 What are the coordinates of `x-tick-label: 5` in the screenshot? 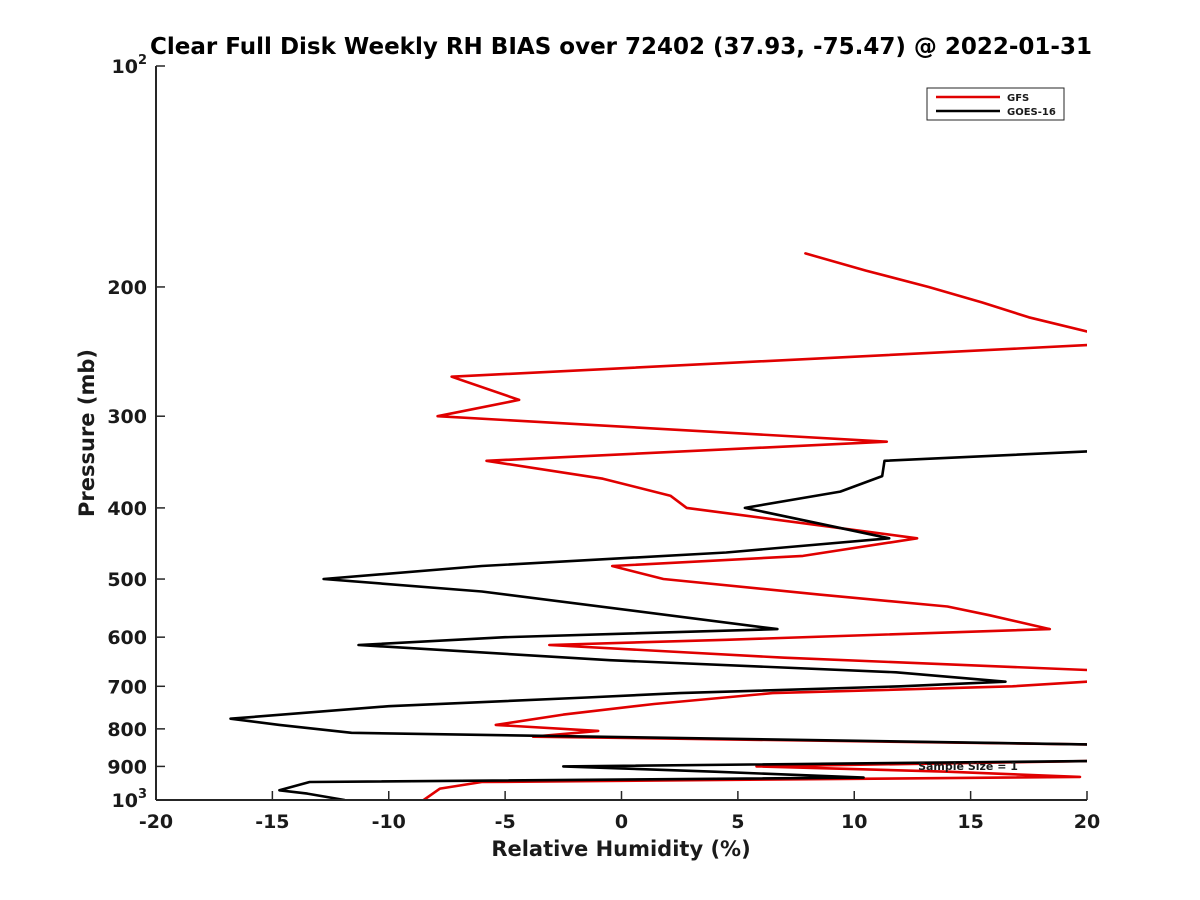 It's located at (737, 822).